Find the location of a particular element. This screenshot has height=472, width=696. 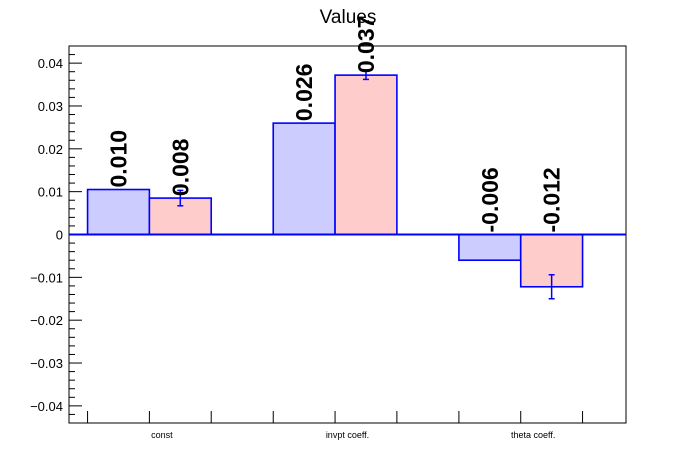

data-label: 0.010 is located at coordinates (118, 159).